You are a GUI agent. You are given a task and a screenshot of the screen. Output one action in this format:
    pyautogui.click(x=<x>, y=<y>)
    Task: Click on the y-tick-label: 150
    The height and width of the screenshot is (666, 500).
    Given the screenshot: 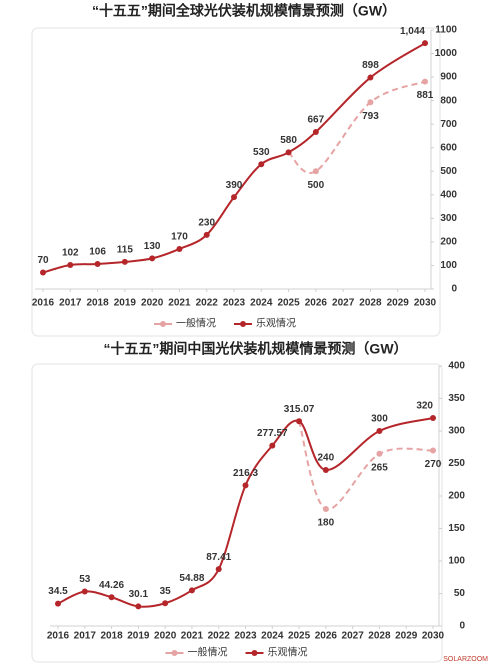 What is the action you would take?
    pyautogui.click(x=456, y=528)
    